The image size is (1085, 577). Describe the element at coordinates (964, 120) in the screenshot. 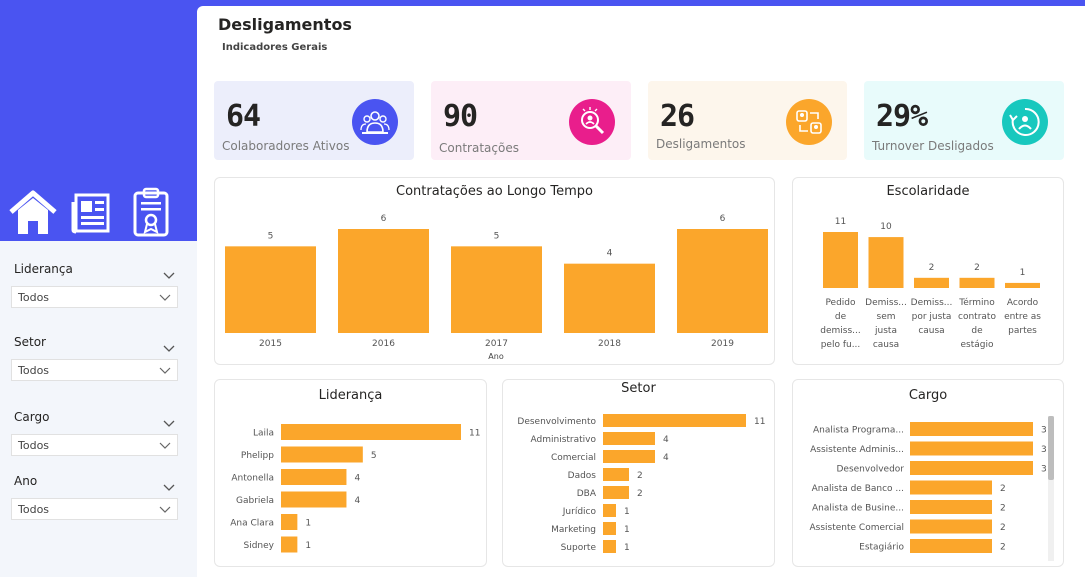

I see `kpi-card: 29% Turnover Desligados` at that location.